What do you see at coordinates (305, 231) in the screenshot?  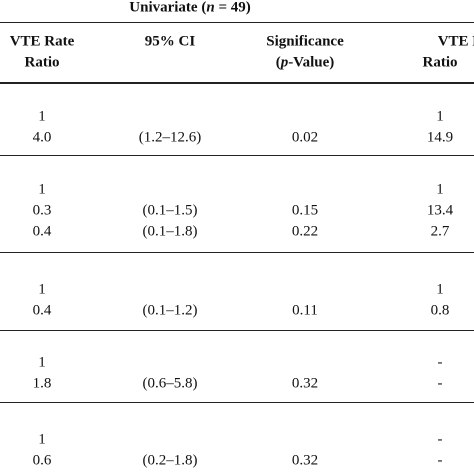 I see `table-cell: 0.22` at bounding box center [305, 231].